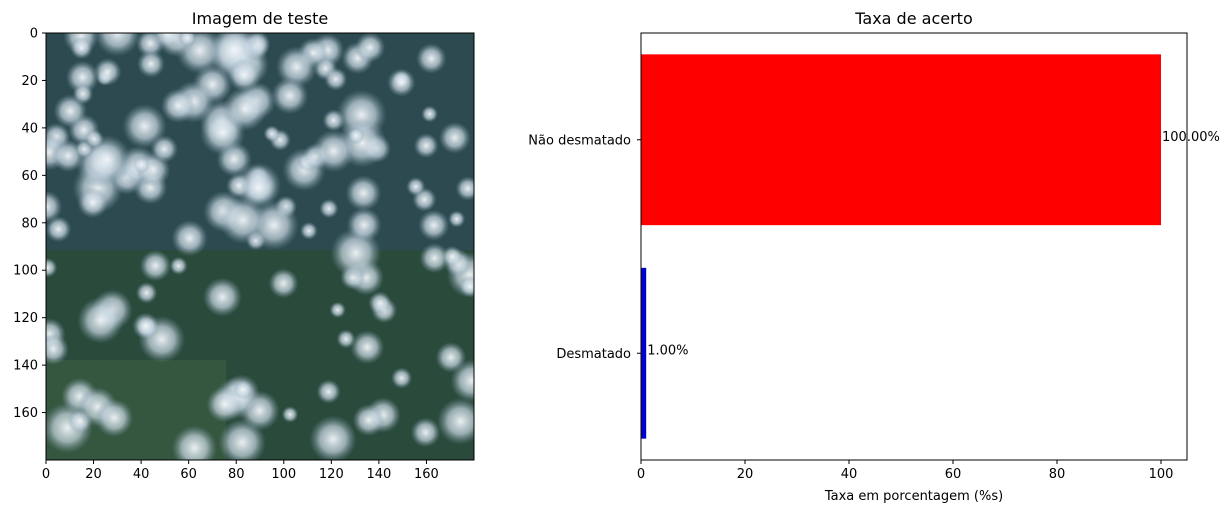  What do you see at coordinates (667, 350) in the screenshot?
I see `bar-data-label: 1.00%` at bounding box center [667, 350].